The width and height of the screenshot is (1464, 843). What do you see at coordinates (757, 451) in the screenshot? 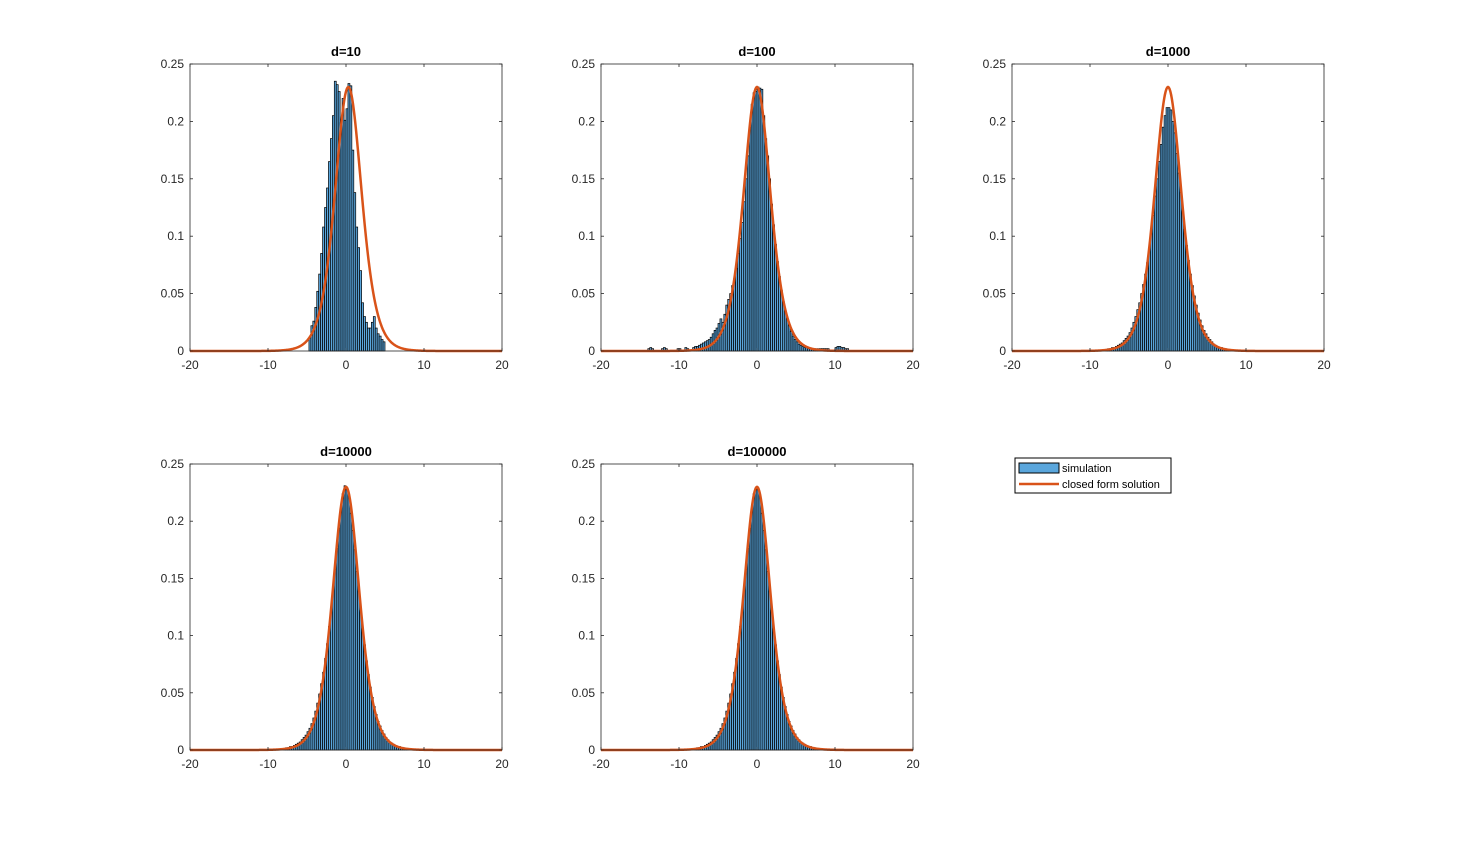
I see `subplot-title: d=100000` at bounding box center [757, 451].